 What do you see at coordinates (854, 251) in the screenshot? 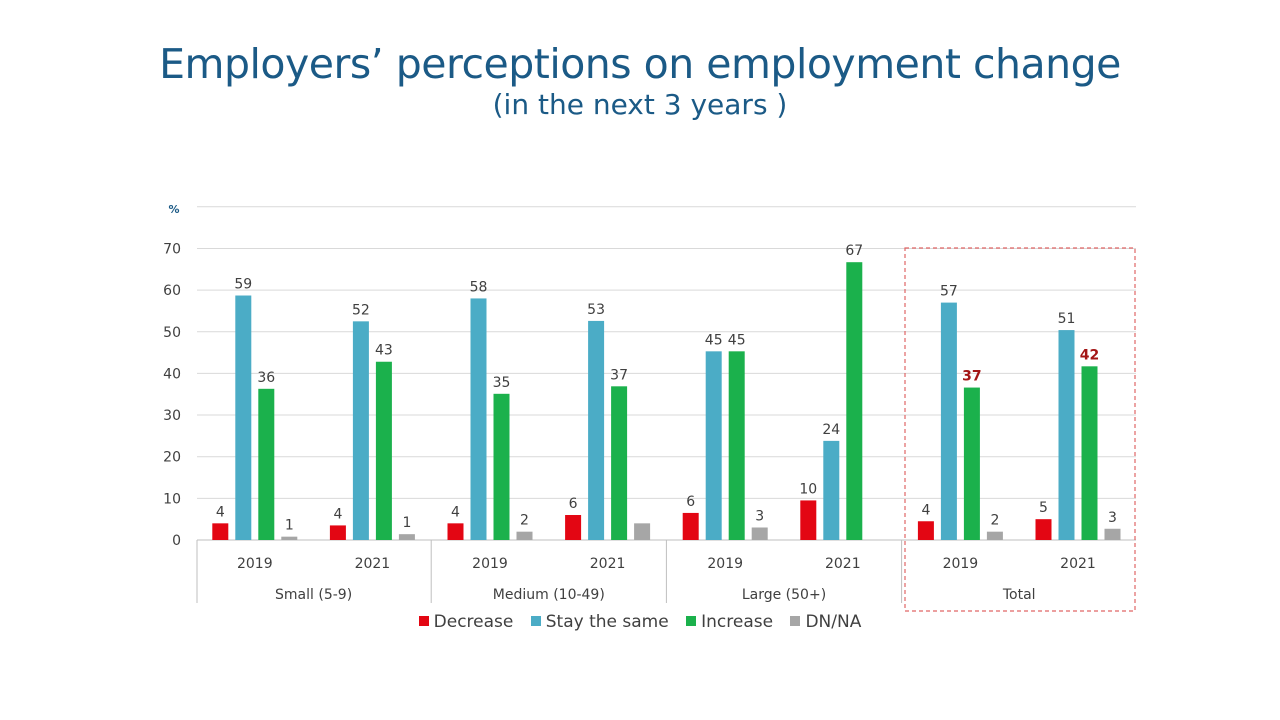
I see `data-label: 67` at bounding box center [854, 251].